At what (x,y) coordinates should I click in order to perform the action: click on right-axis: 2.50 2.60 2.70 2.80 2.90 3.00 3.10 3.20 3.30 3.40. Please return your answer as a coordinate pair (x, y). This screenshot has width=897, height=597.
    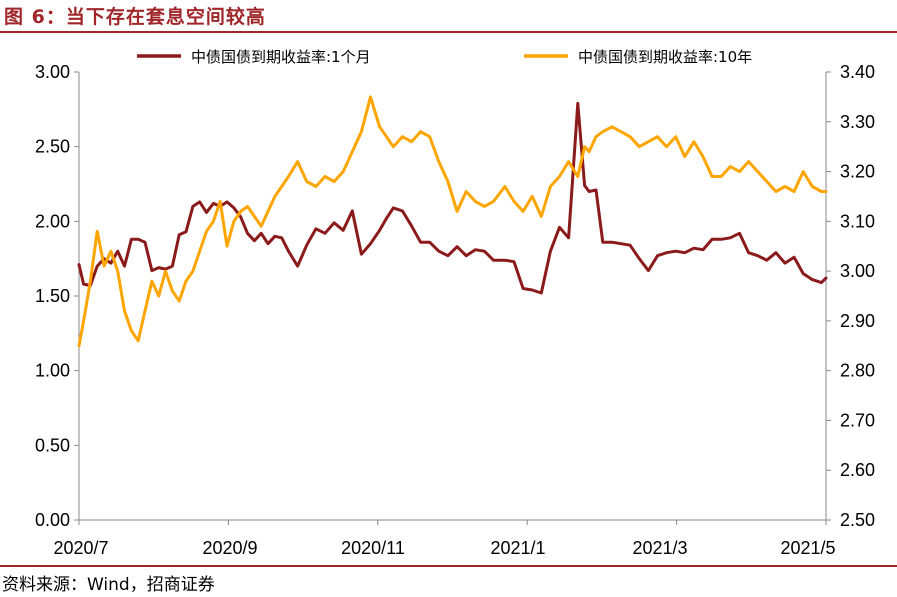
    Looking at the image, I should click on (850, 296).